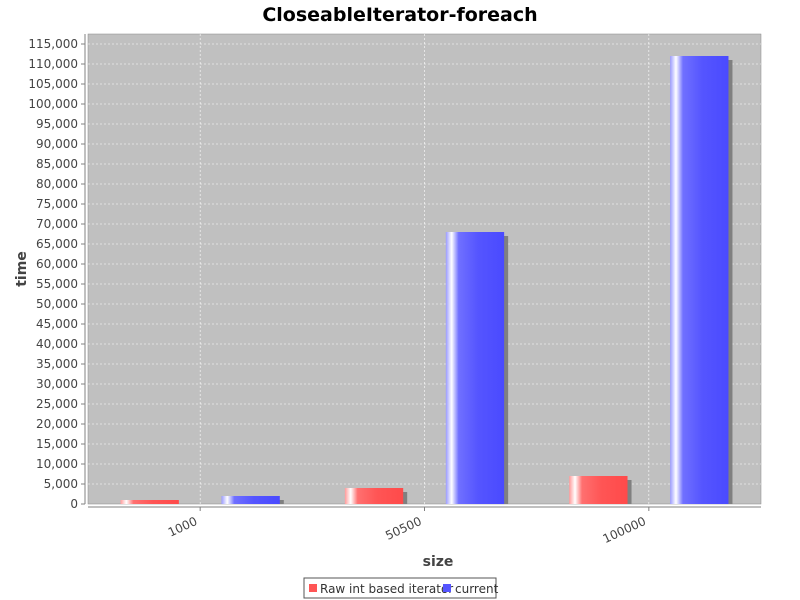 This screenshot has height=600, width=800. Describe the element at coordinates (57, 384) in the screenshot. I see `y-tick-label: 30,000` at that location.